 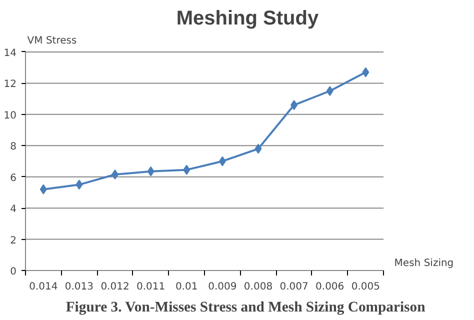 I want to click on y-tick-label: 2, so click(x=13, y=240).